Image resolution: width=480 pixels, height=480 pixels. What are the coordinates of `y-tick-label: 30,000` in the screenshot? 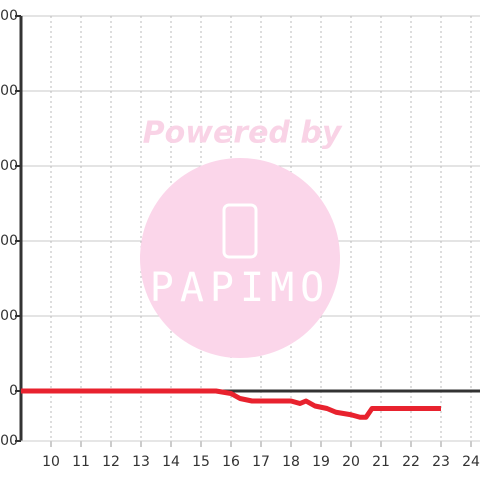 It's located at (9, 316).